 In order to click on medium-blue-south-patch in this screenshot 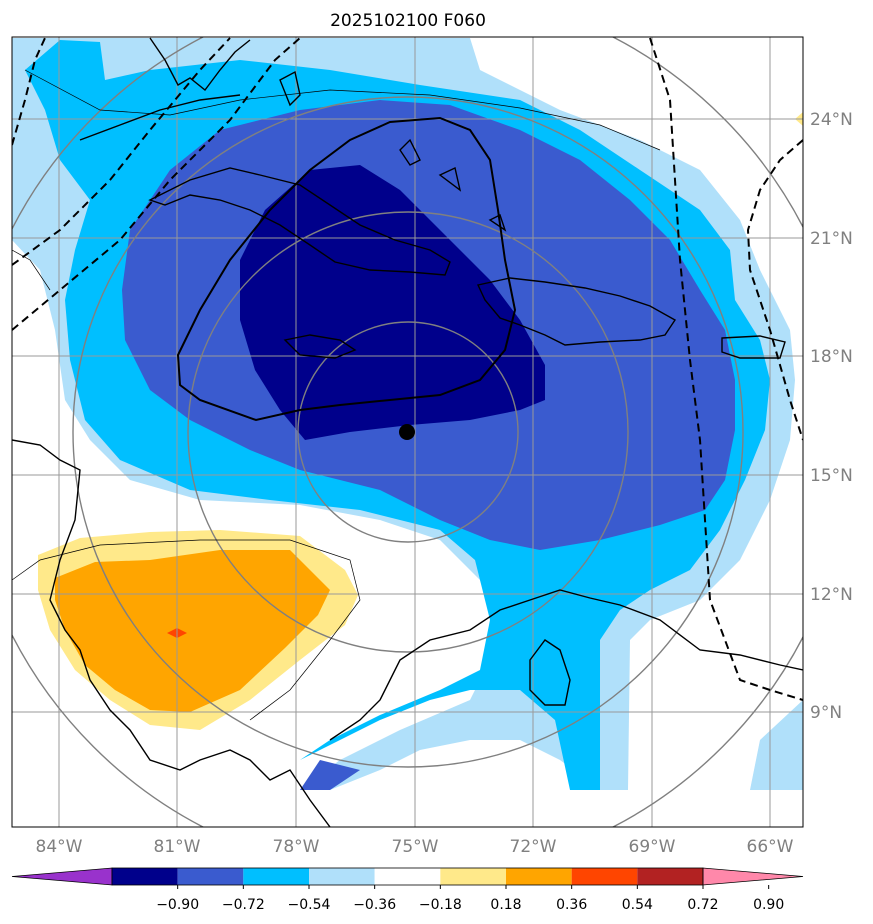, I will do `click(330, 775)`.